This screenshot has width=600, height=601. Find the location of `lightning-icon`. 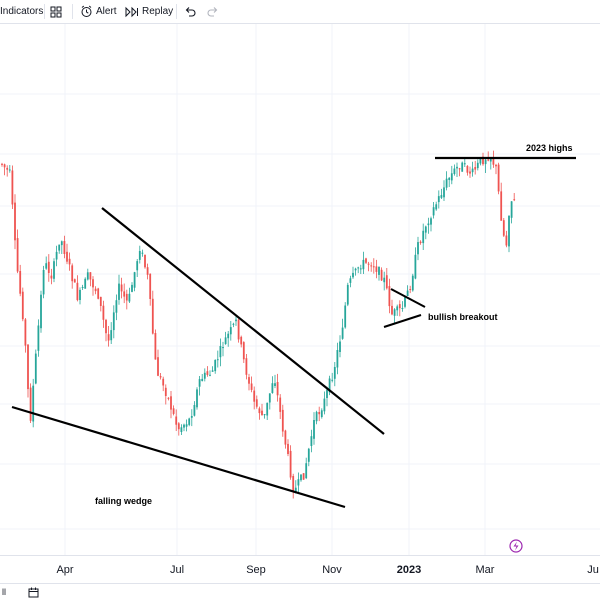

lightning-icon is located at coordinates (516, 546).